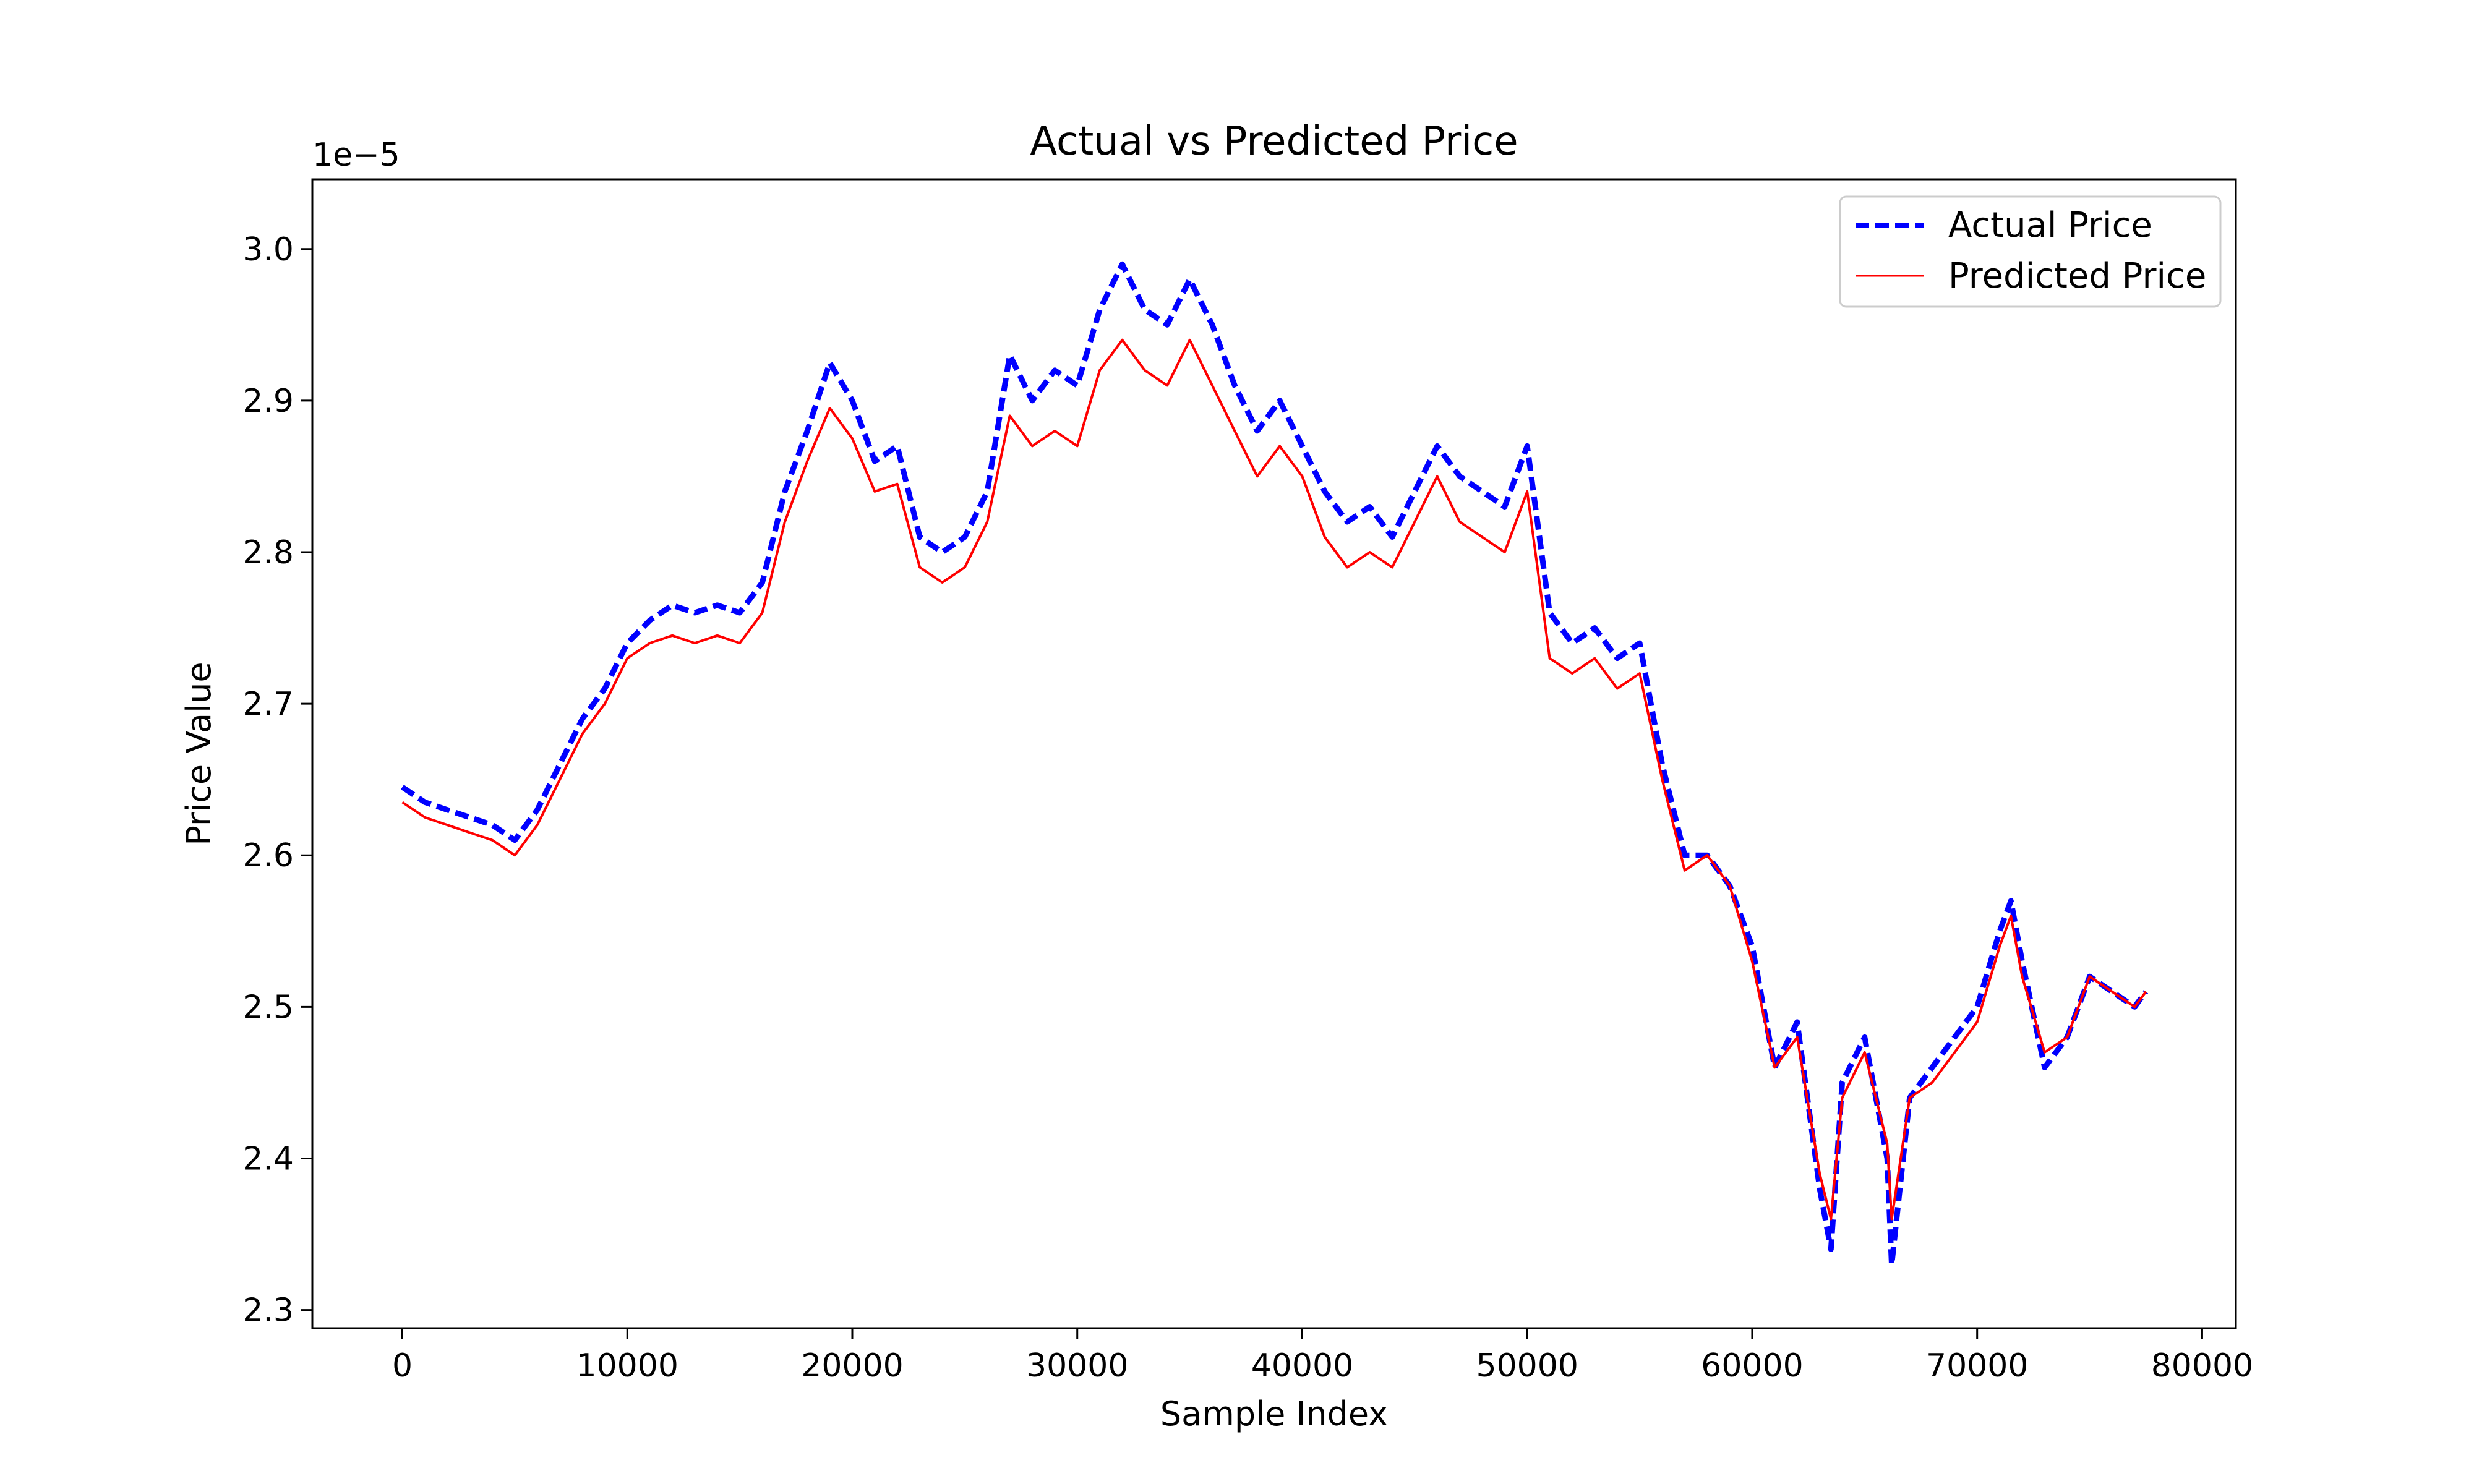  What do you see at coordinates (268, 1158) in the screenshot?
I see `y-tick-label: 2.4` at bounding box center [268, 1158].